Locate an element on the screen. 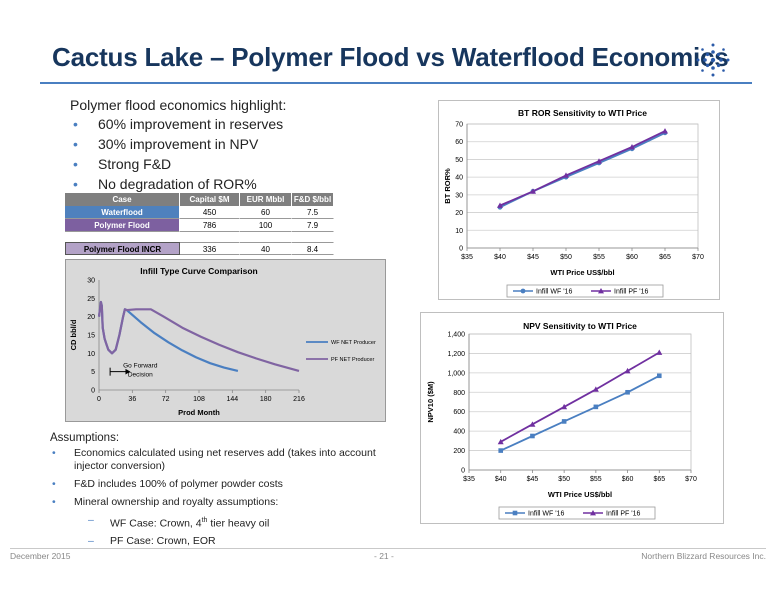 The width and height of the screenshot is (776, 600). assumption-subitem-sup: th is located at coordinates (204, 520).